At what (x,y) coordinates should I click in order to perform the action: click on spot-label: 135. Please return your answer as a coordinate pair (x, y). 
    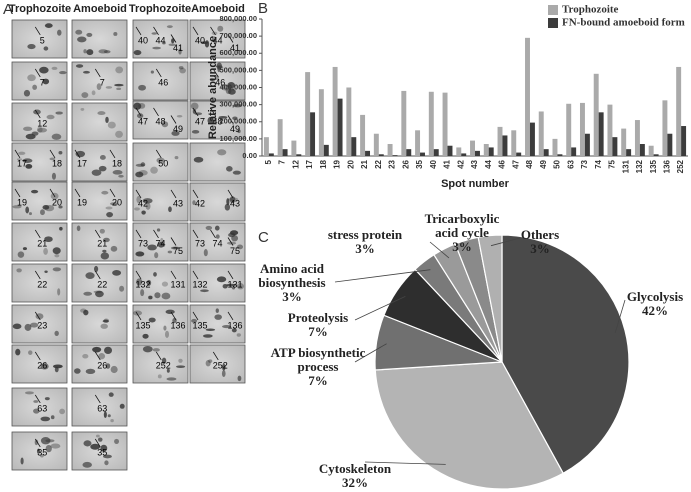
    Looking at the image, I should click on (199, 325).